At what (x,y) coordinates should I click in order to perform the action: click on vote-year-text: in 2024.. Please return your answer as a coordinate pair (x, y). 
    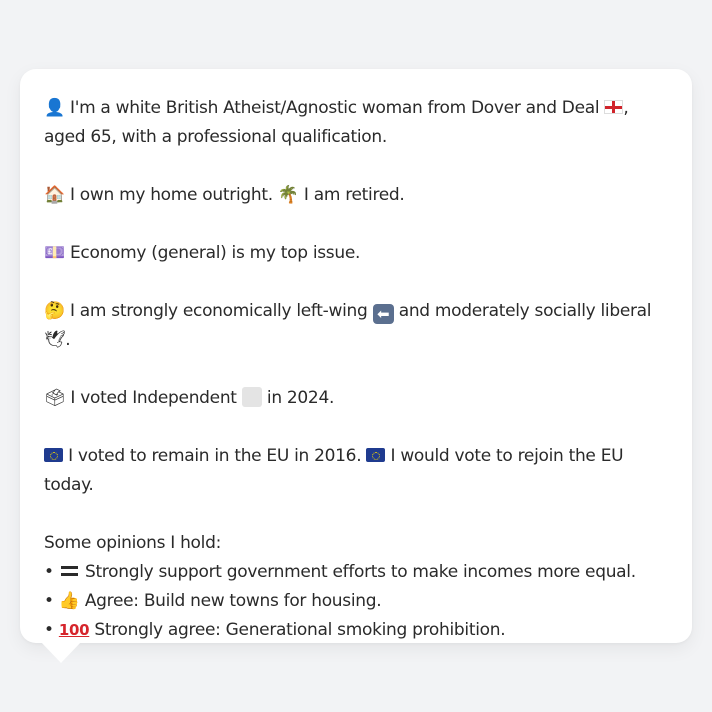
    Looking at the image, I should click on (300, 398).